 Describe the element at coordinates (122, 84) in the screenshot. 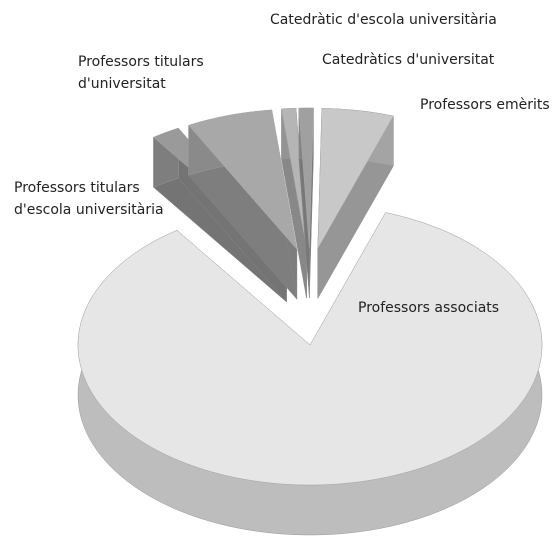

I see `slice-label-line: d'universitat` at that location.